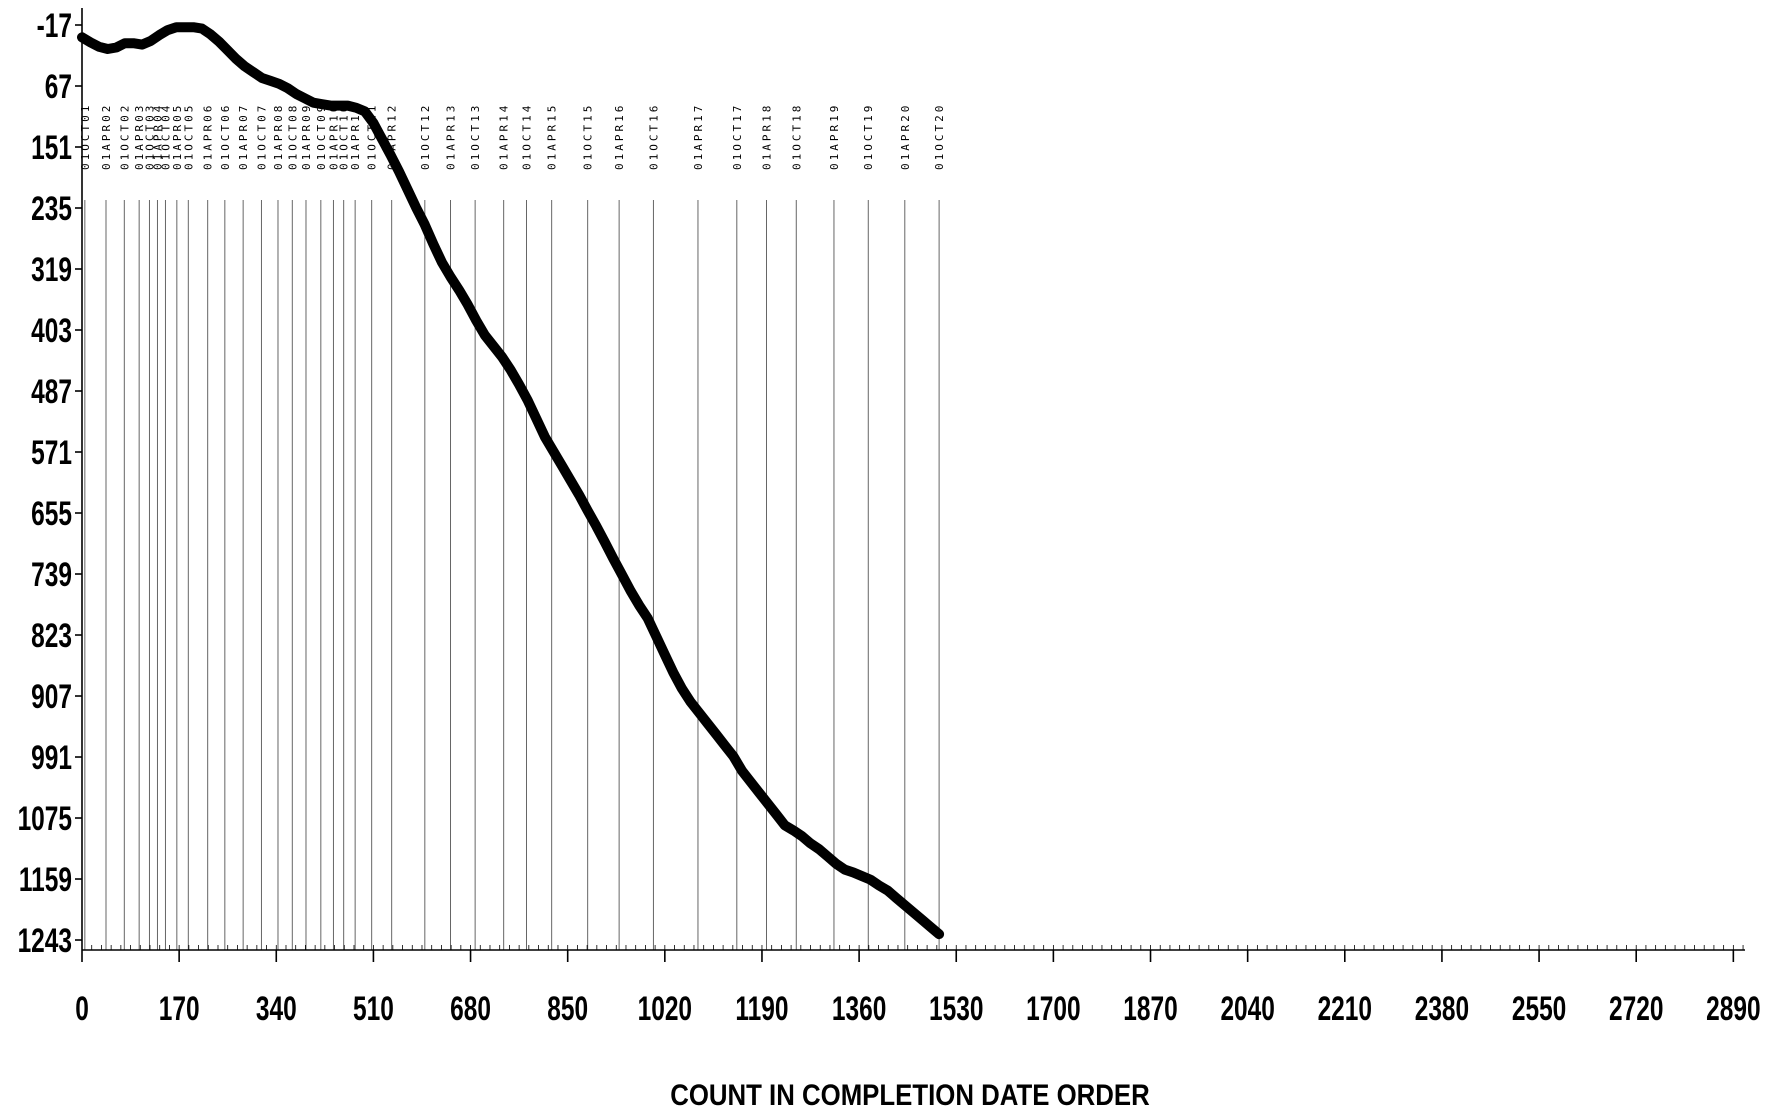  I want to click on date-marker-label-3: 01OCT02, so click(124, 136).